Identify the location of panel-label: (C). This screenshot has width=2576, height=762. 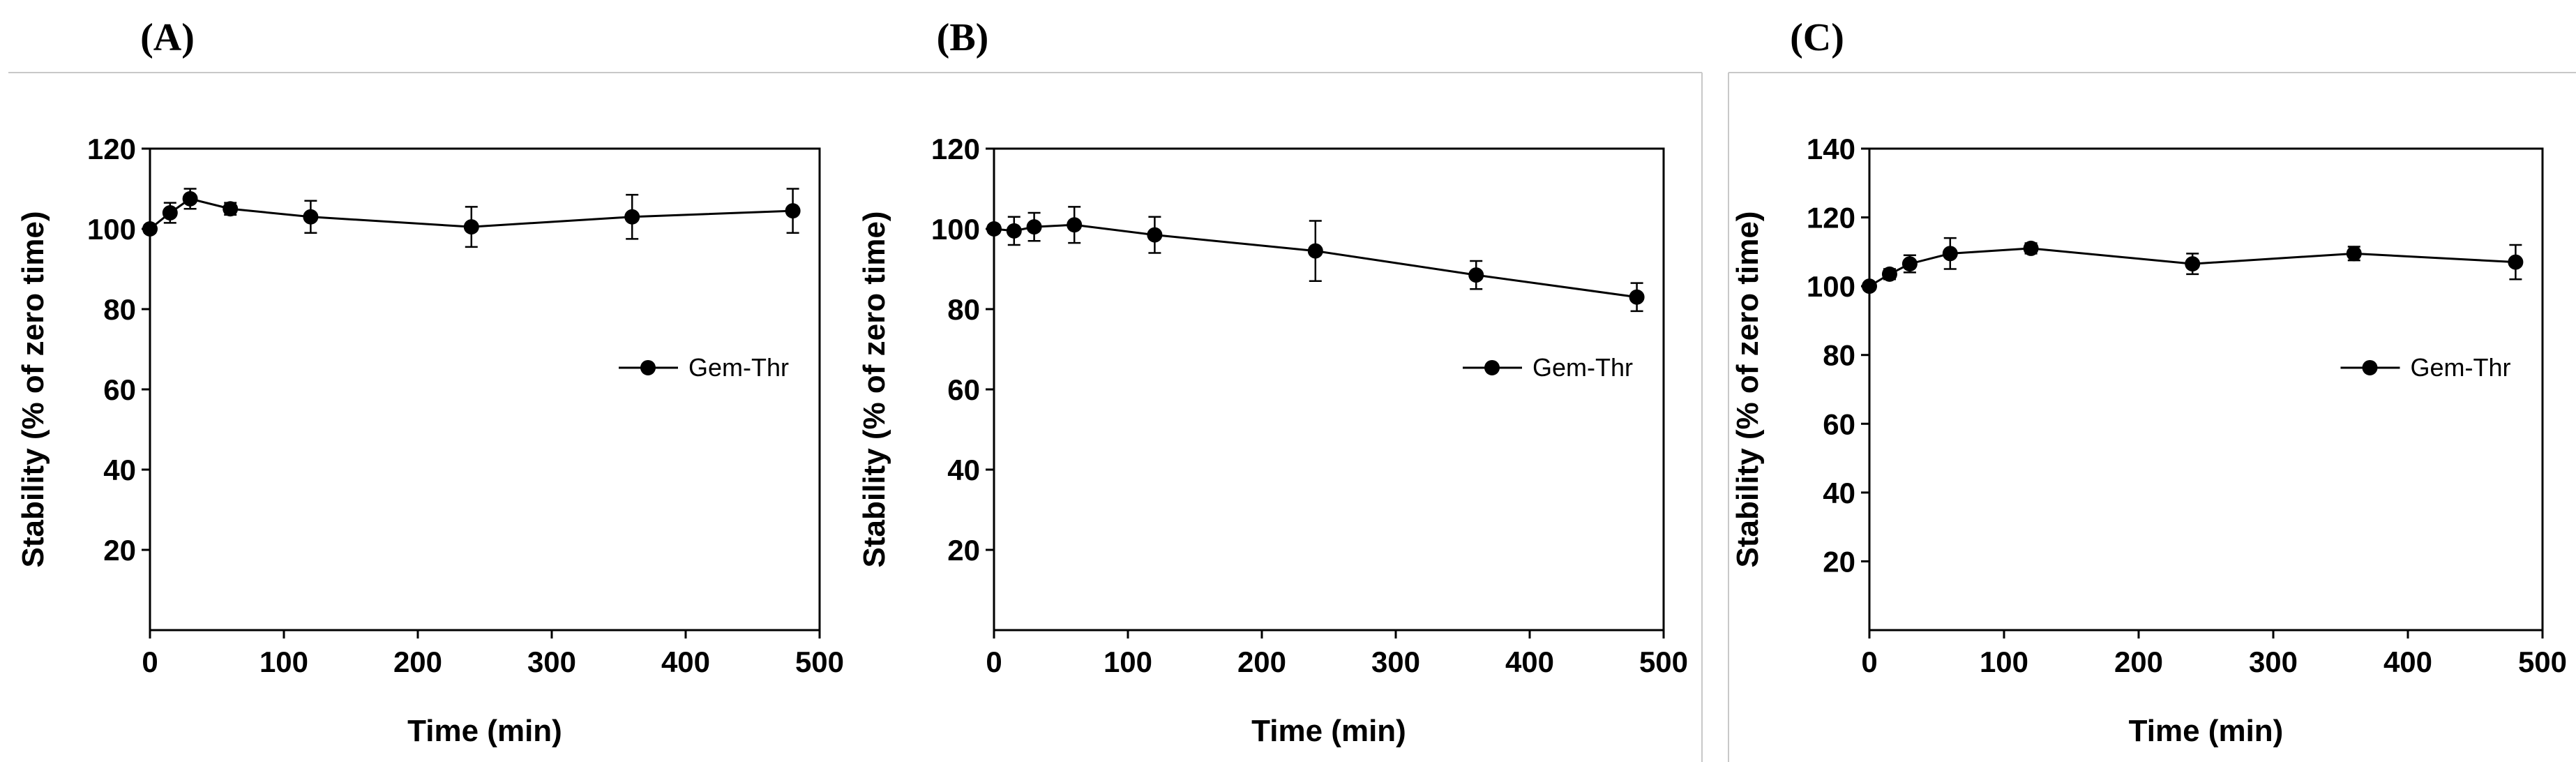
(1817, 37).